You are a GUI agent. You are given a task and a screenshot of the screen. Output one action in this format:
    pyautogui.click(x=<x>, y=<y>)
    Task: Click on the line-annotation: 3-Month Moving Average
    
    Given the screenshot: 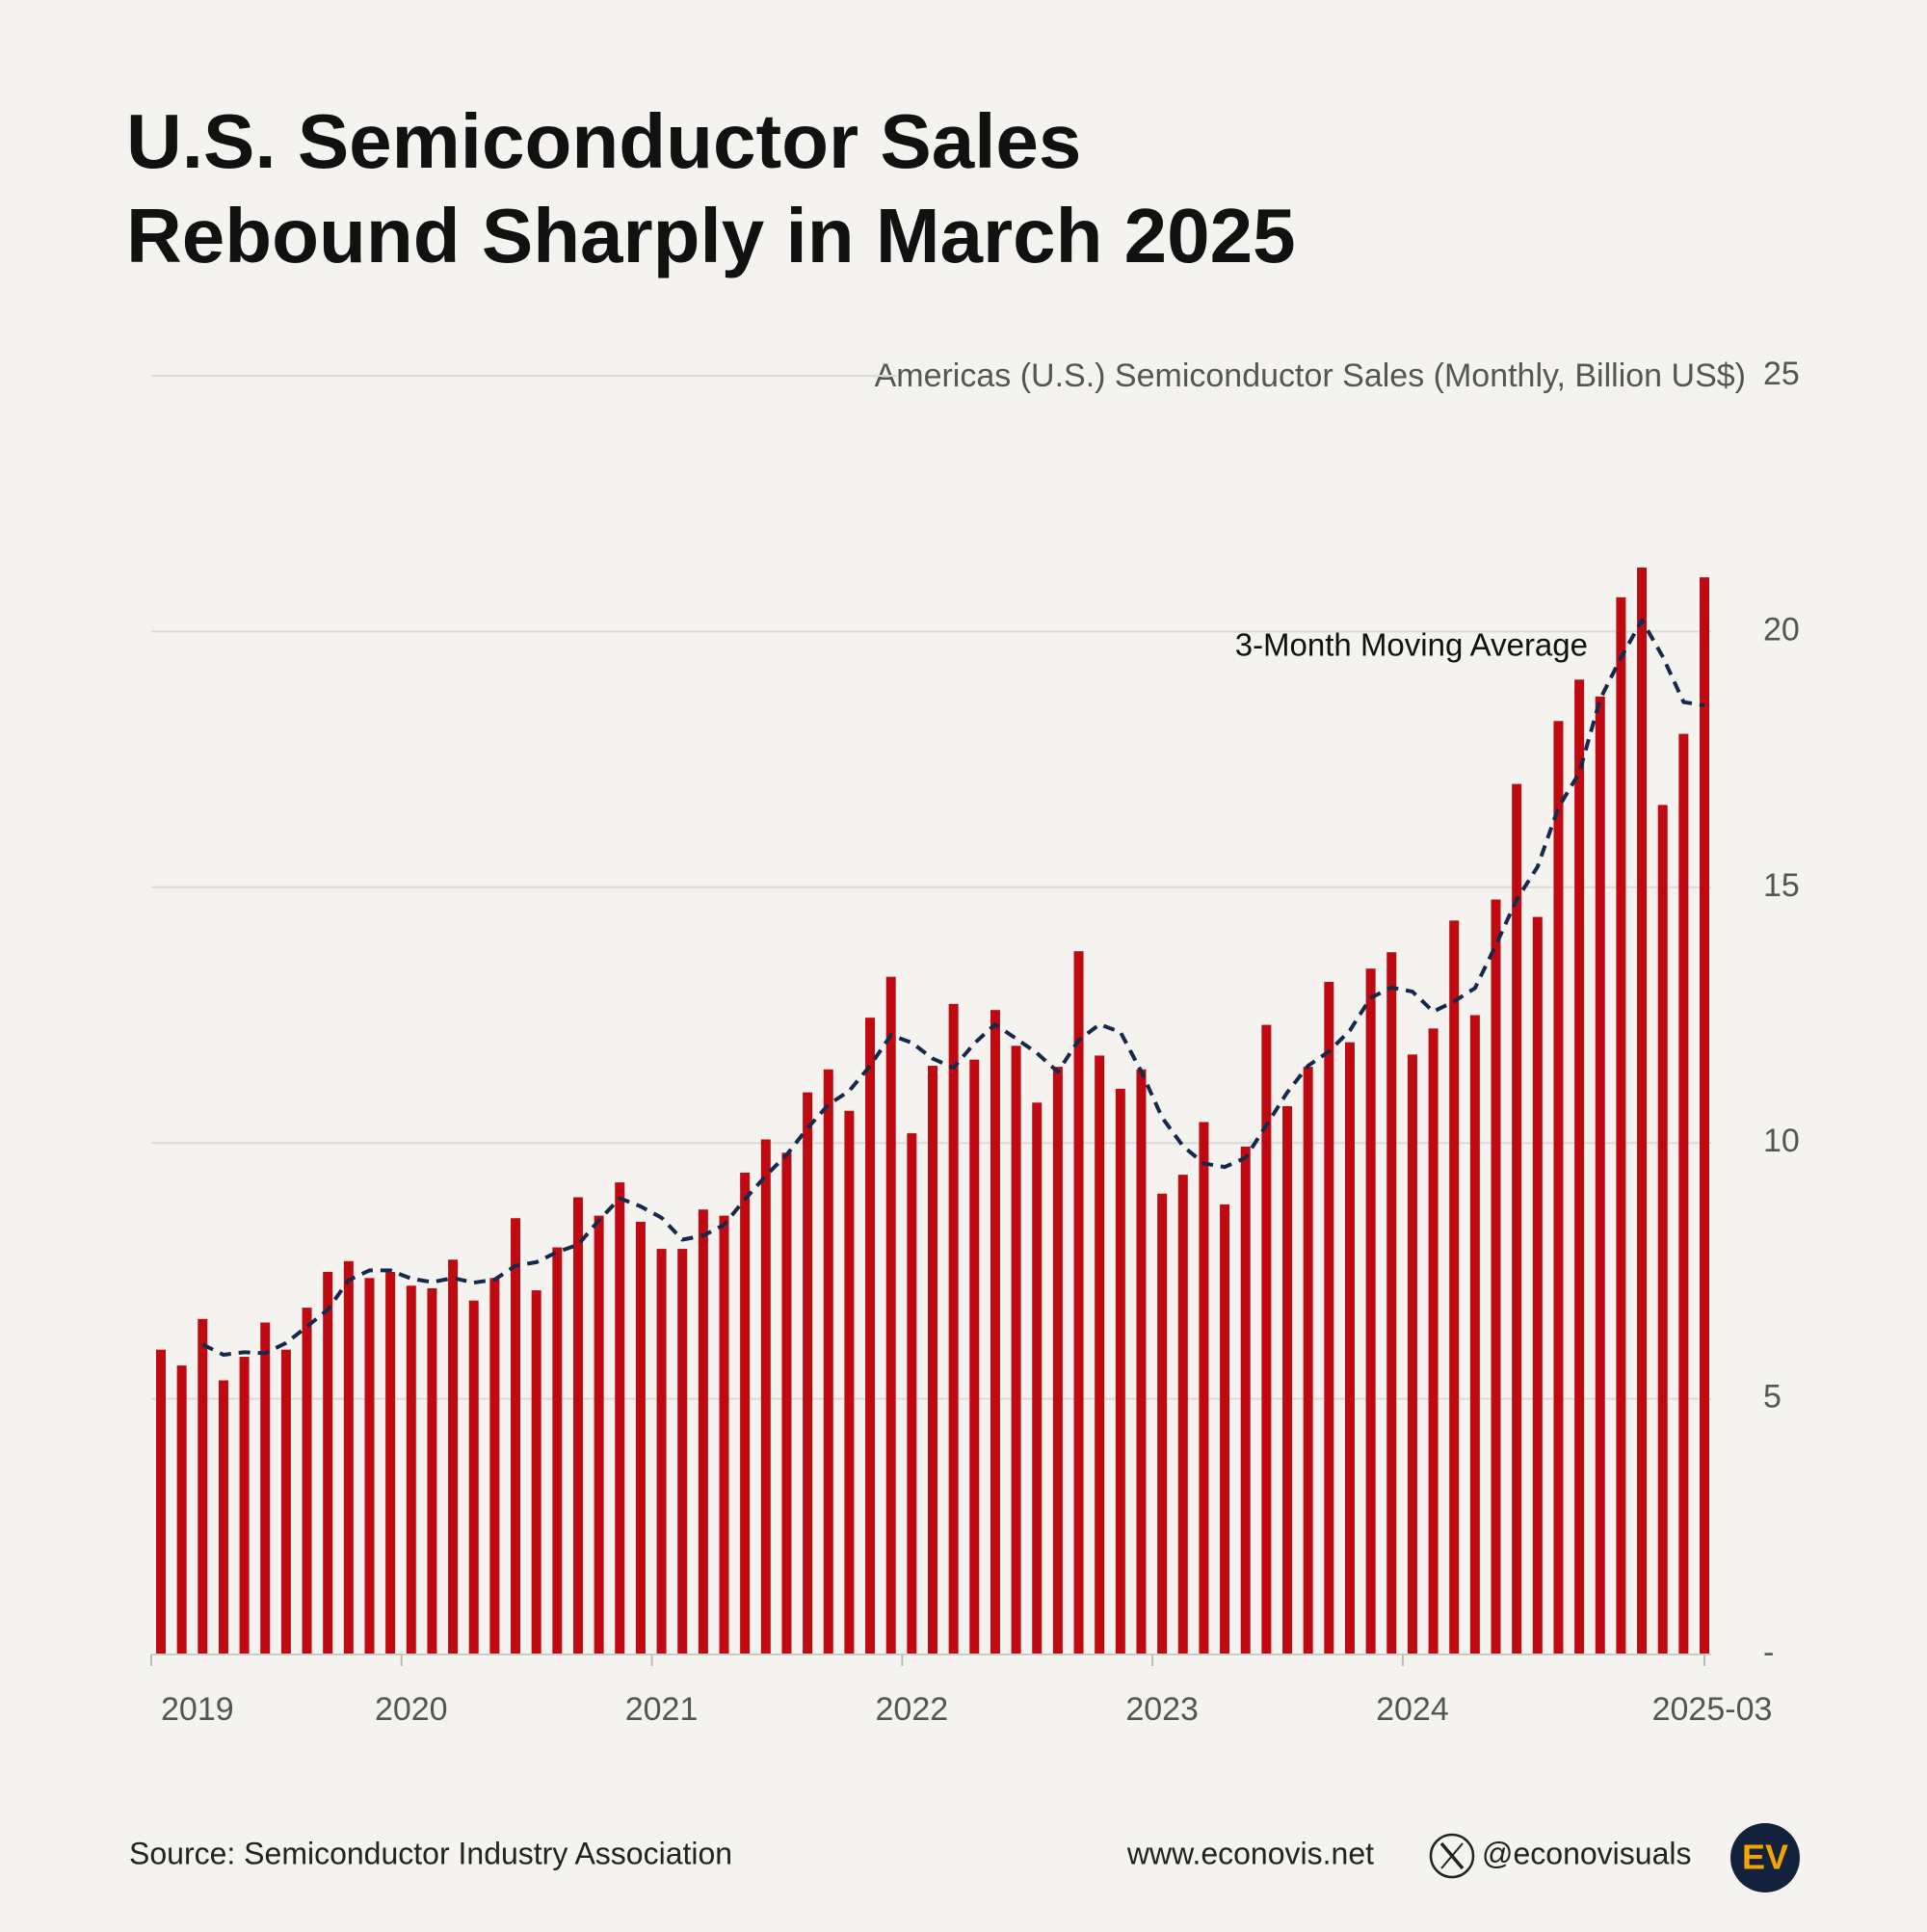 What is the action you would take?
    pyautogui.click(x=1412, y=645)
    